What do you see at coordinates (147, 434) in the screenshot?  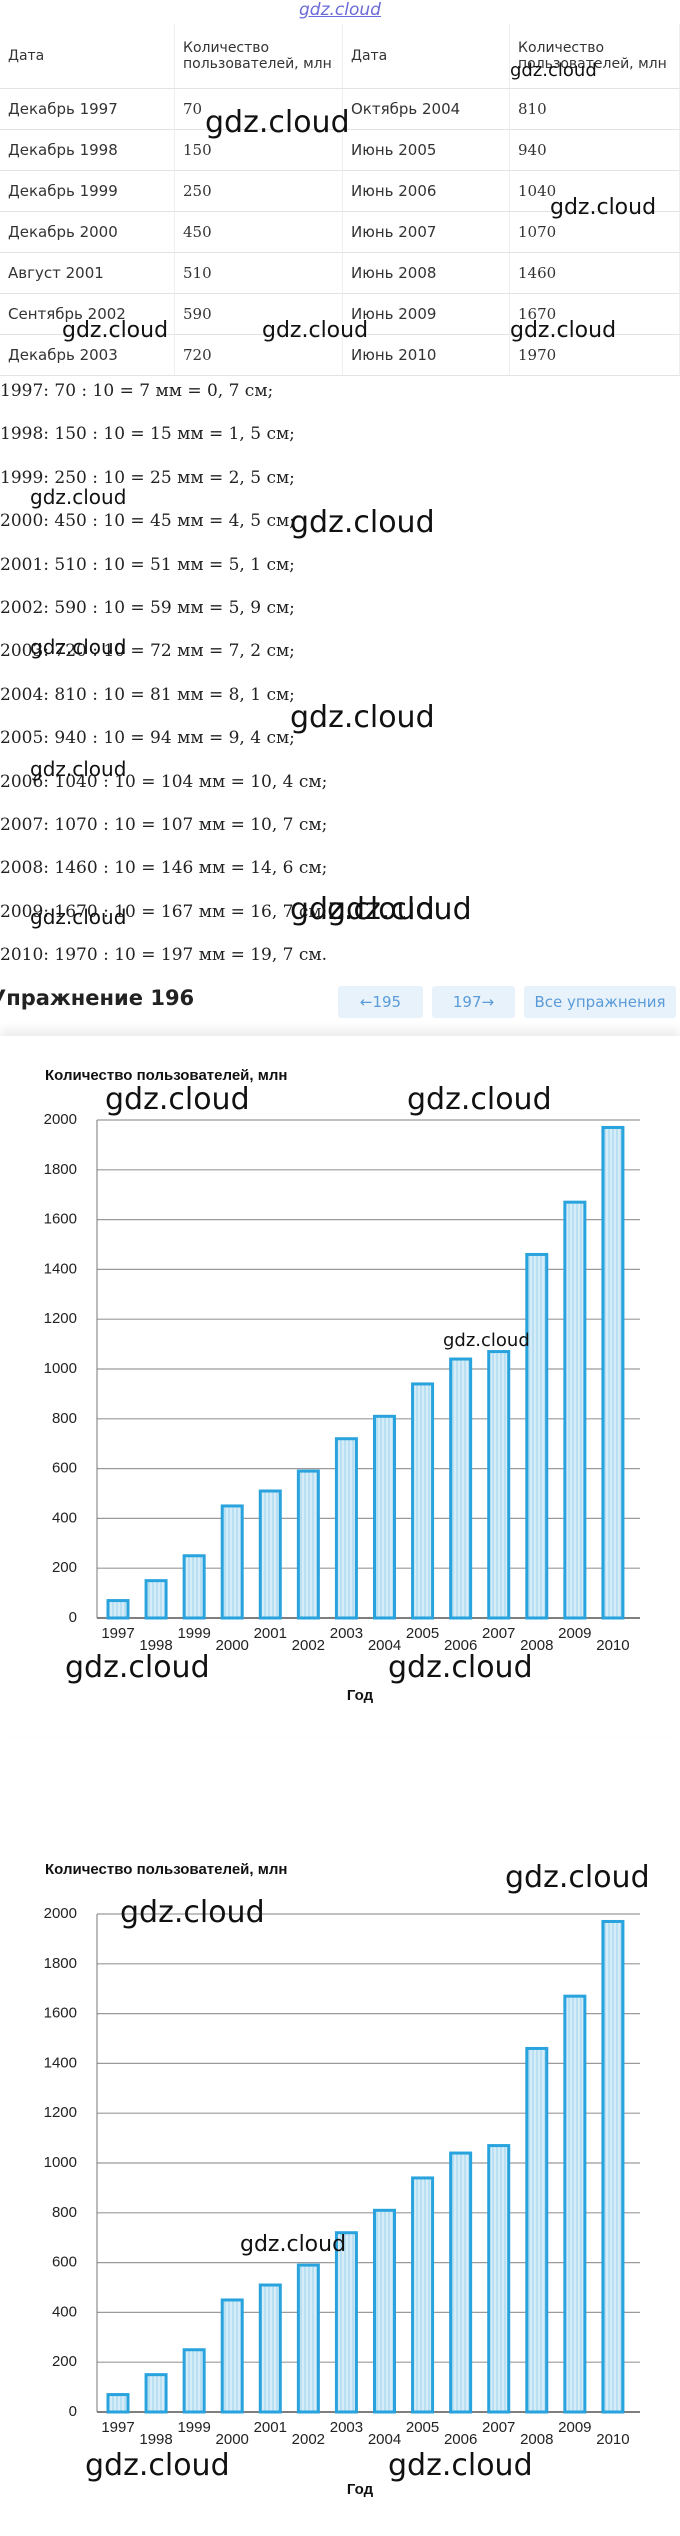 I see `calculation: 1998: 150 : 10 = 15 мм = 1, 5 см;` at bounding box center [147, 434].